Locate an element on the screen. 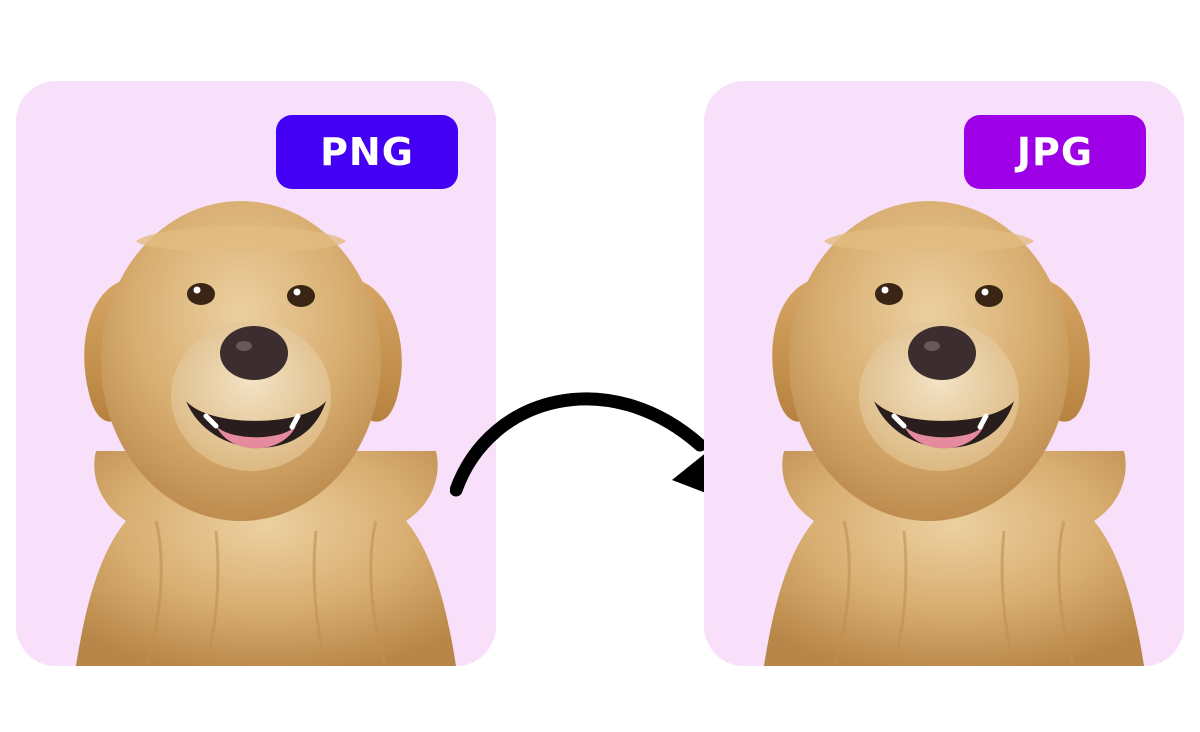  curved-arrow-icon is located at coordinates (591, 447).